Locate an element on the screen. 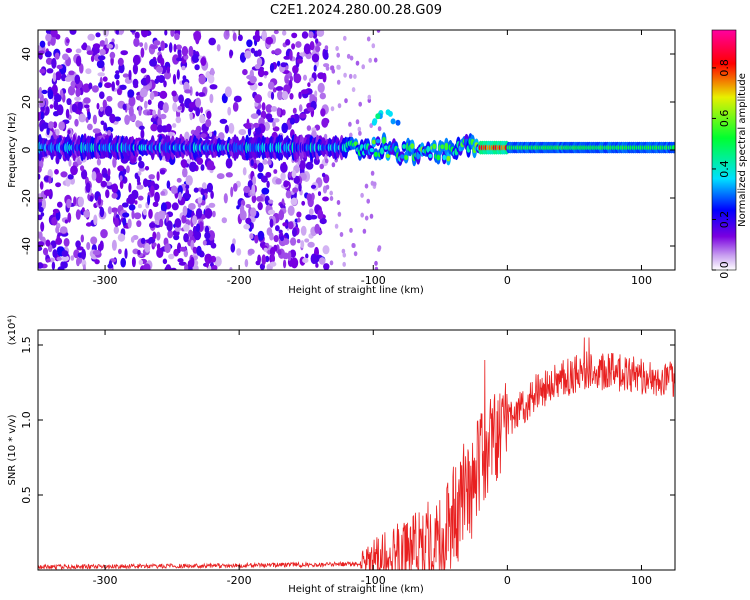 Image resolution: width=750 pixels, height=600 pixels. colorbar-gradient is located at coordinates (724, 150).